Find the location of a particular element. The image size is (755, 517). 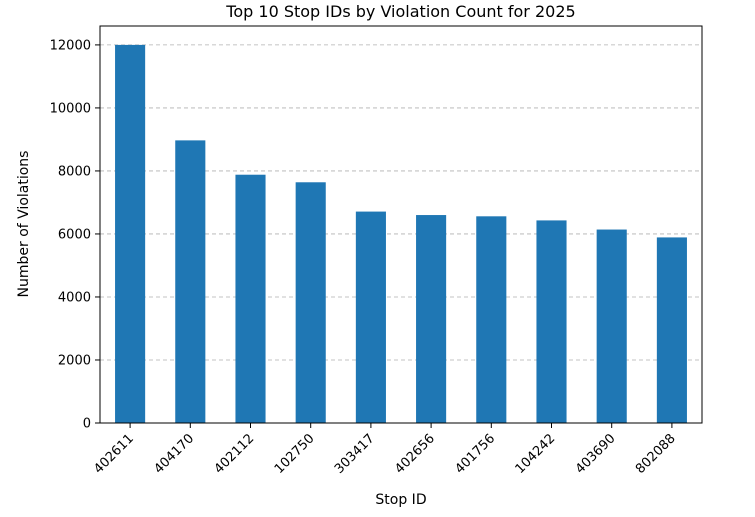

x-tick-label: 404170 is located at coordinates (174, 454).